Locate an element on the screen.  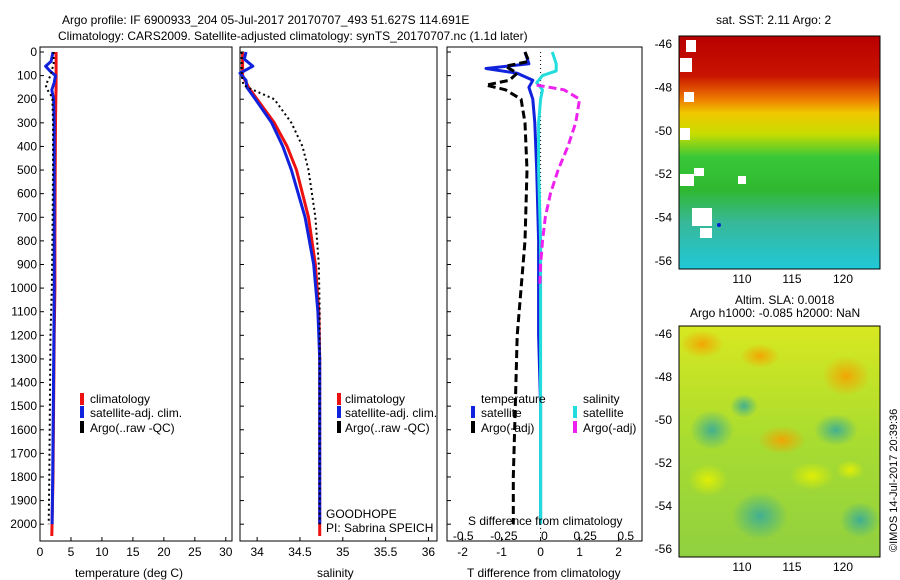
y-tick-label: 100 is located at coordinates (27, 76).